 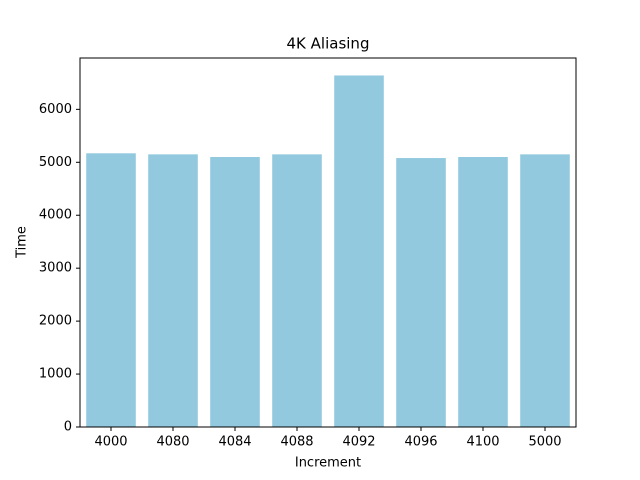 I want to click on x-tick-label: 4092, so click(x=358, y=442).